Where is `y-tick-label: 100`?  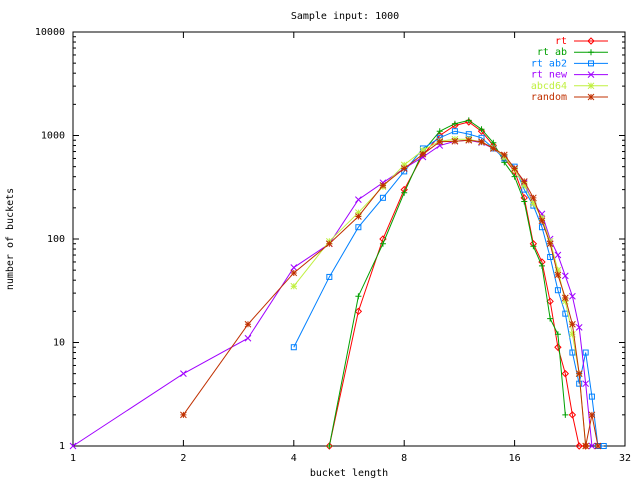
y-tick-label: 100 is located at coordinates (56, 239).